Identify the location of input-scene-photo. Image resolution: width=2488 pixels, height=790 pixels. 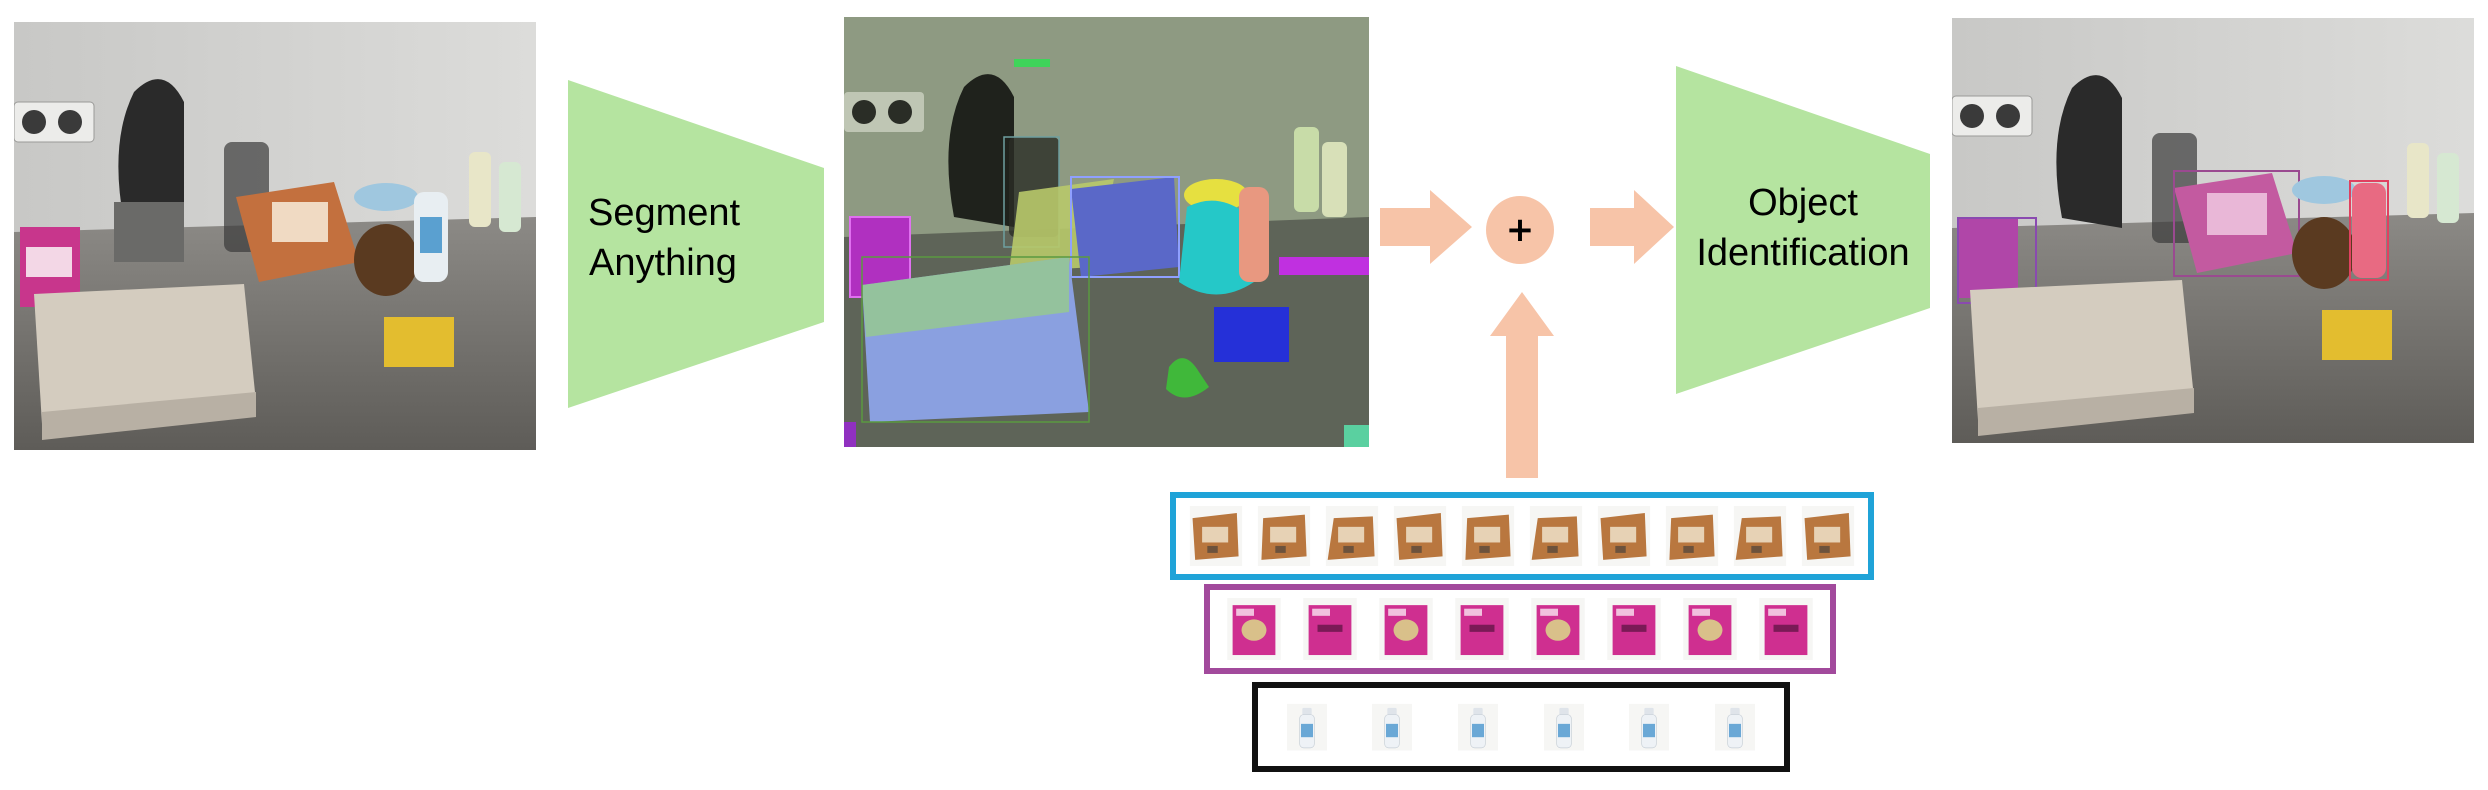
(275, 236).